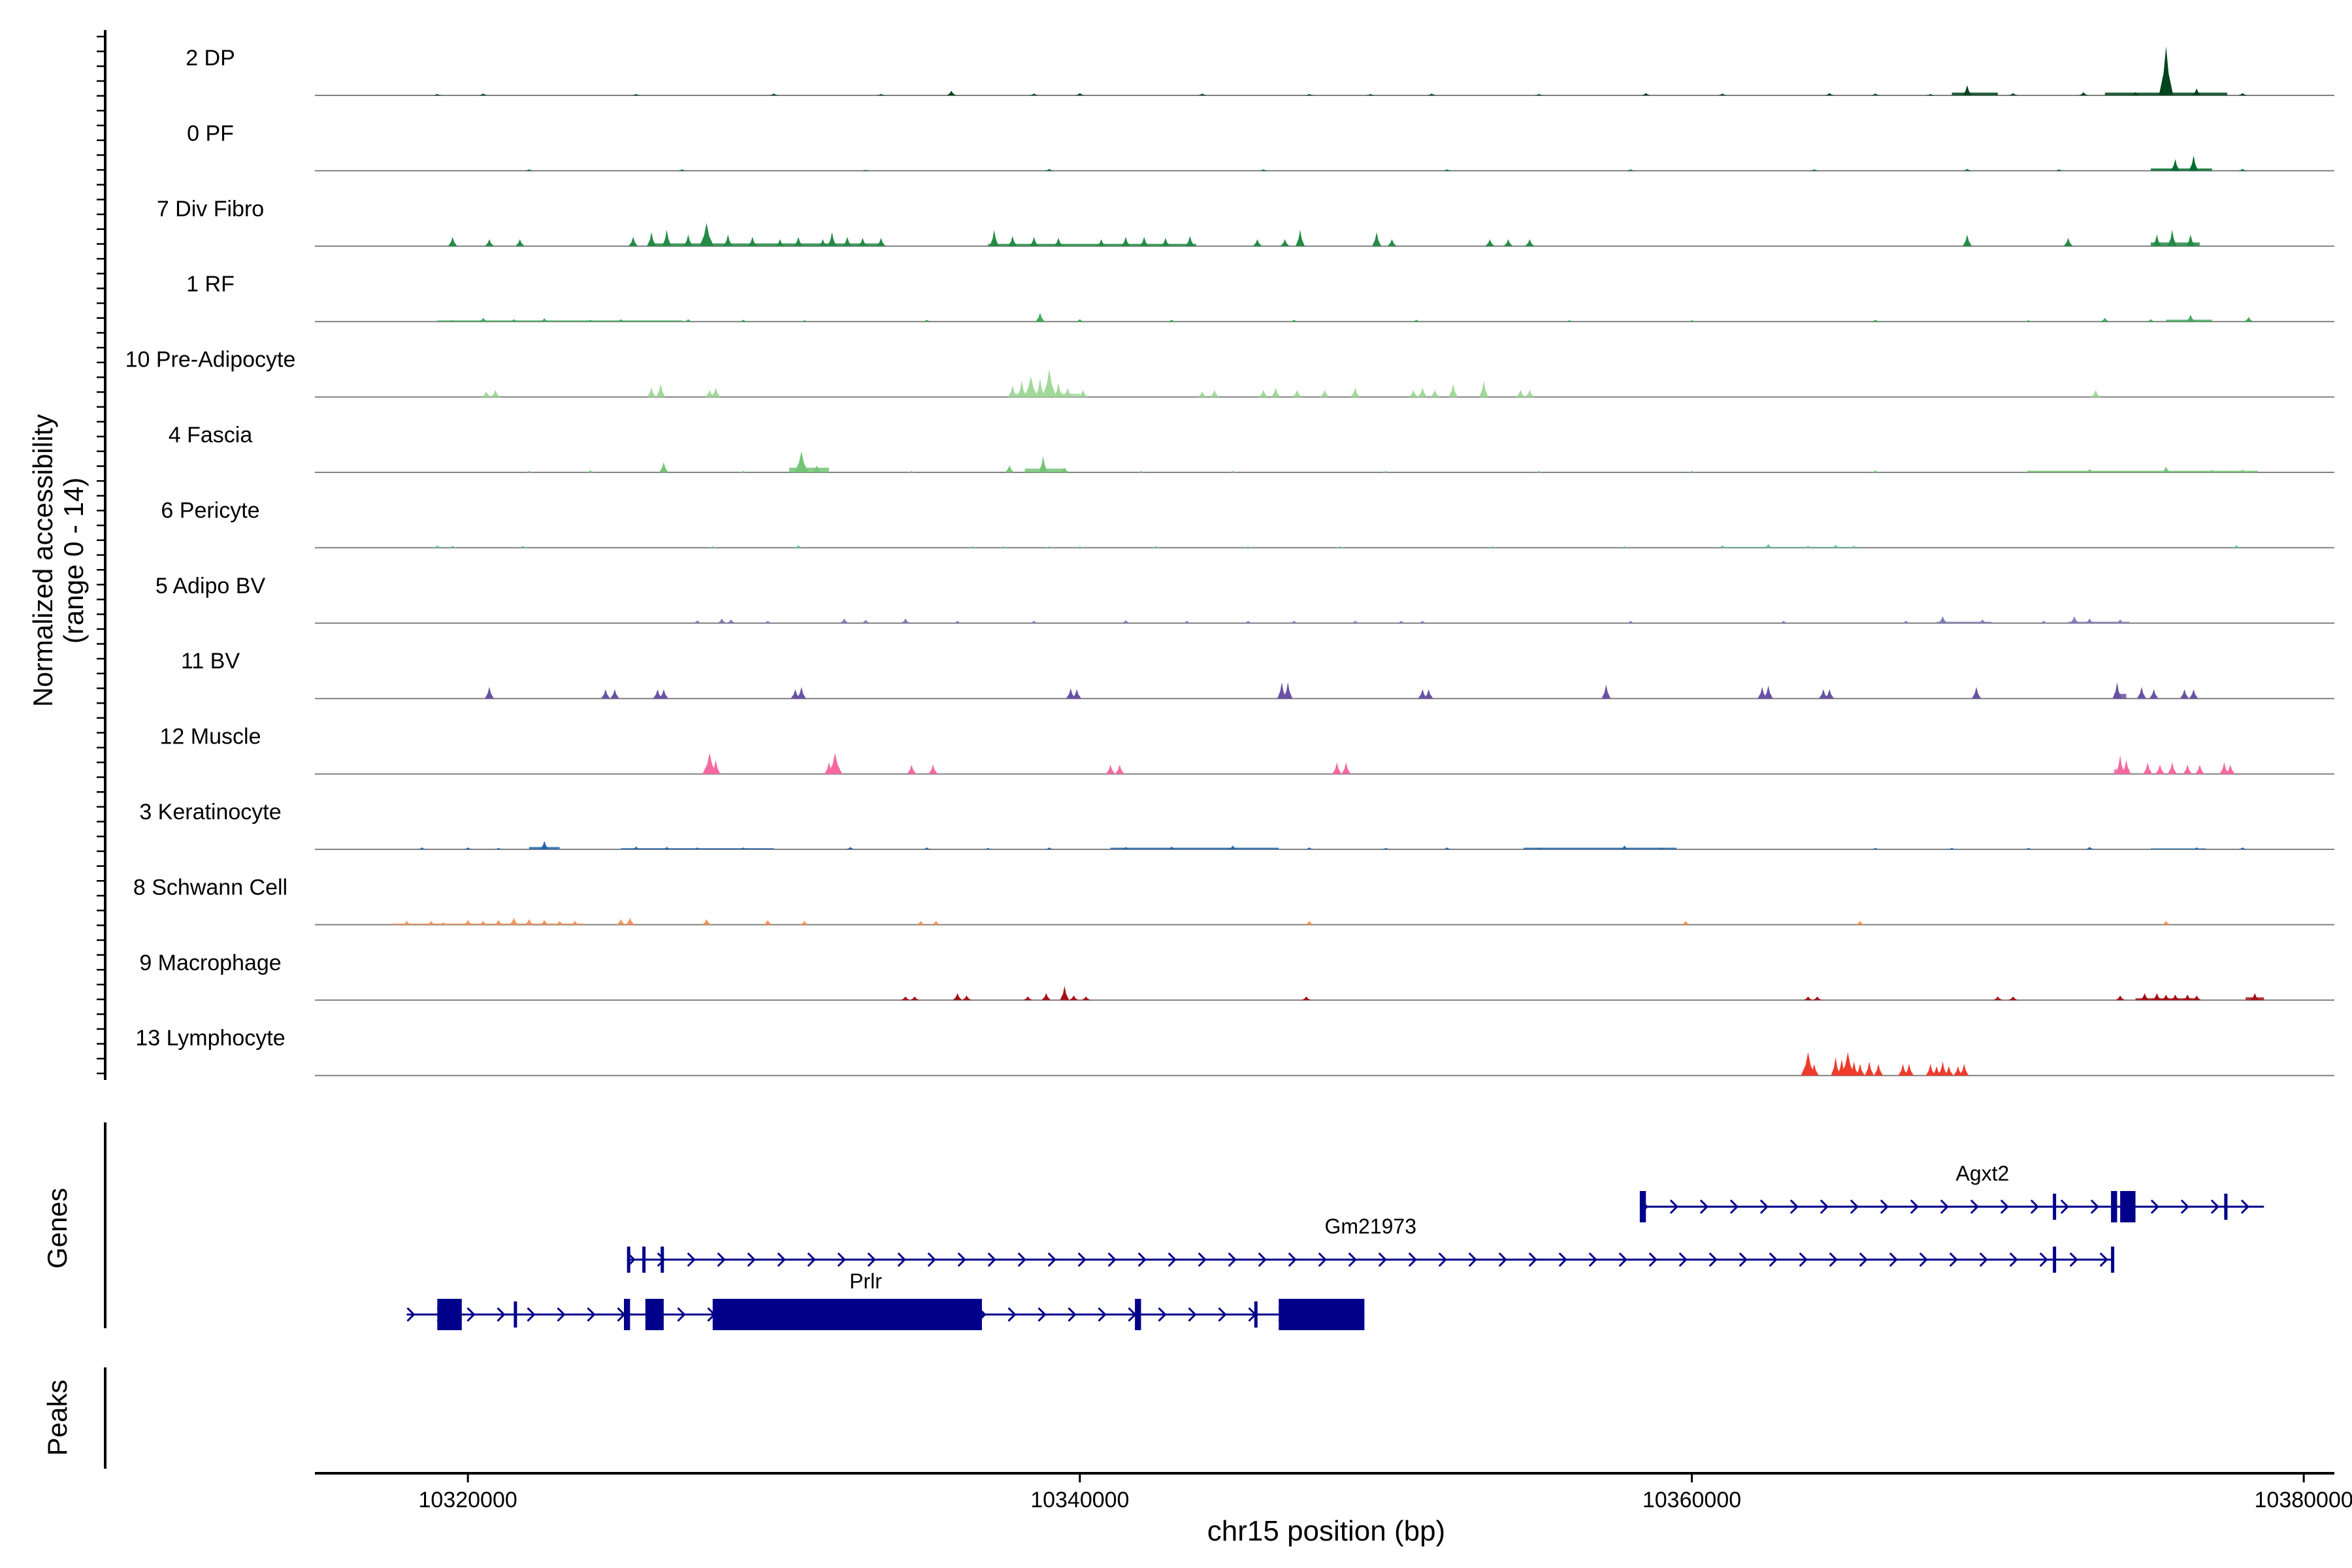 The width and height of the screenshot is (2352, 1568). I want to click on track-label: 2 DP, so click(210, 58).